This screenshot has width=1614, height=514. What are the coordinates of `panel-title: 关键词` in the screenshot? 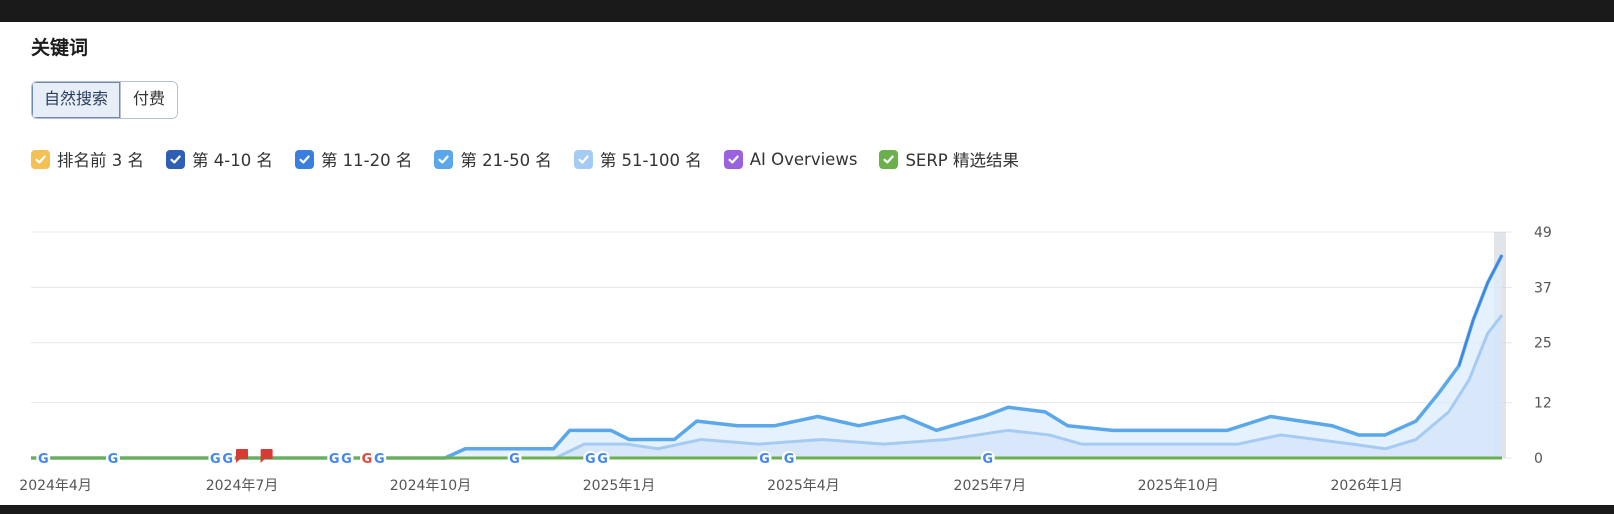 It's located at (60, 48).